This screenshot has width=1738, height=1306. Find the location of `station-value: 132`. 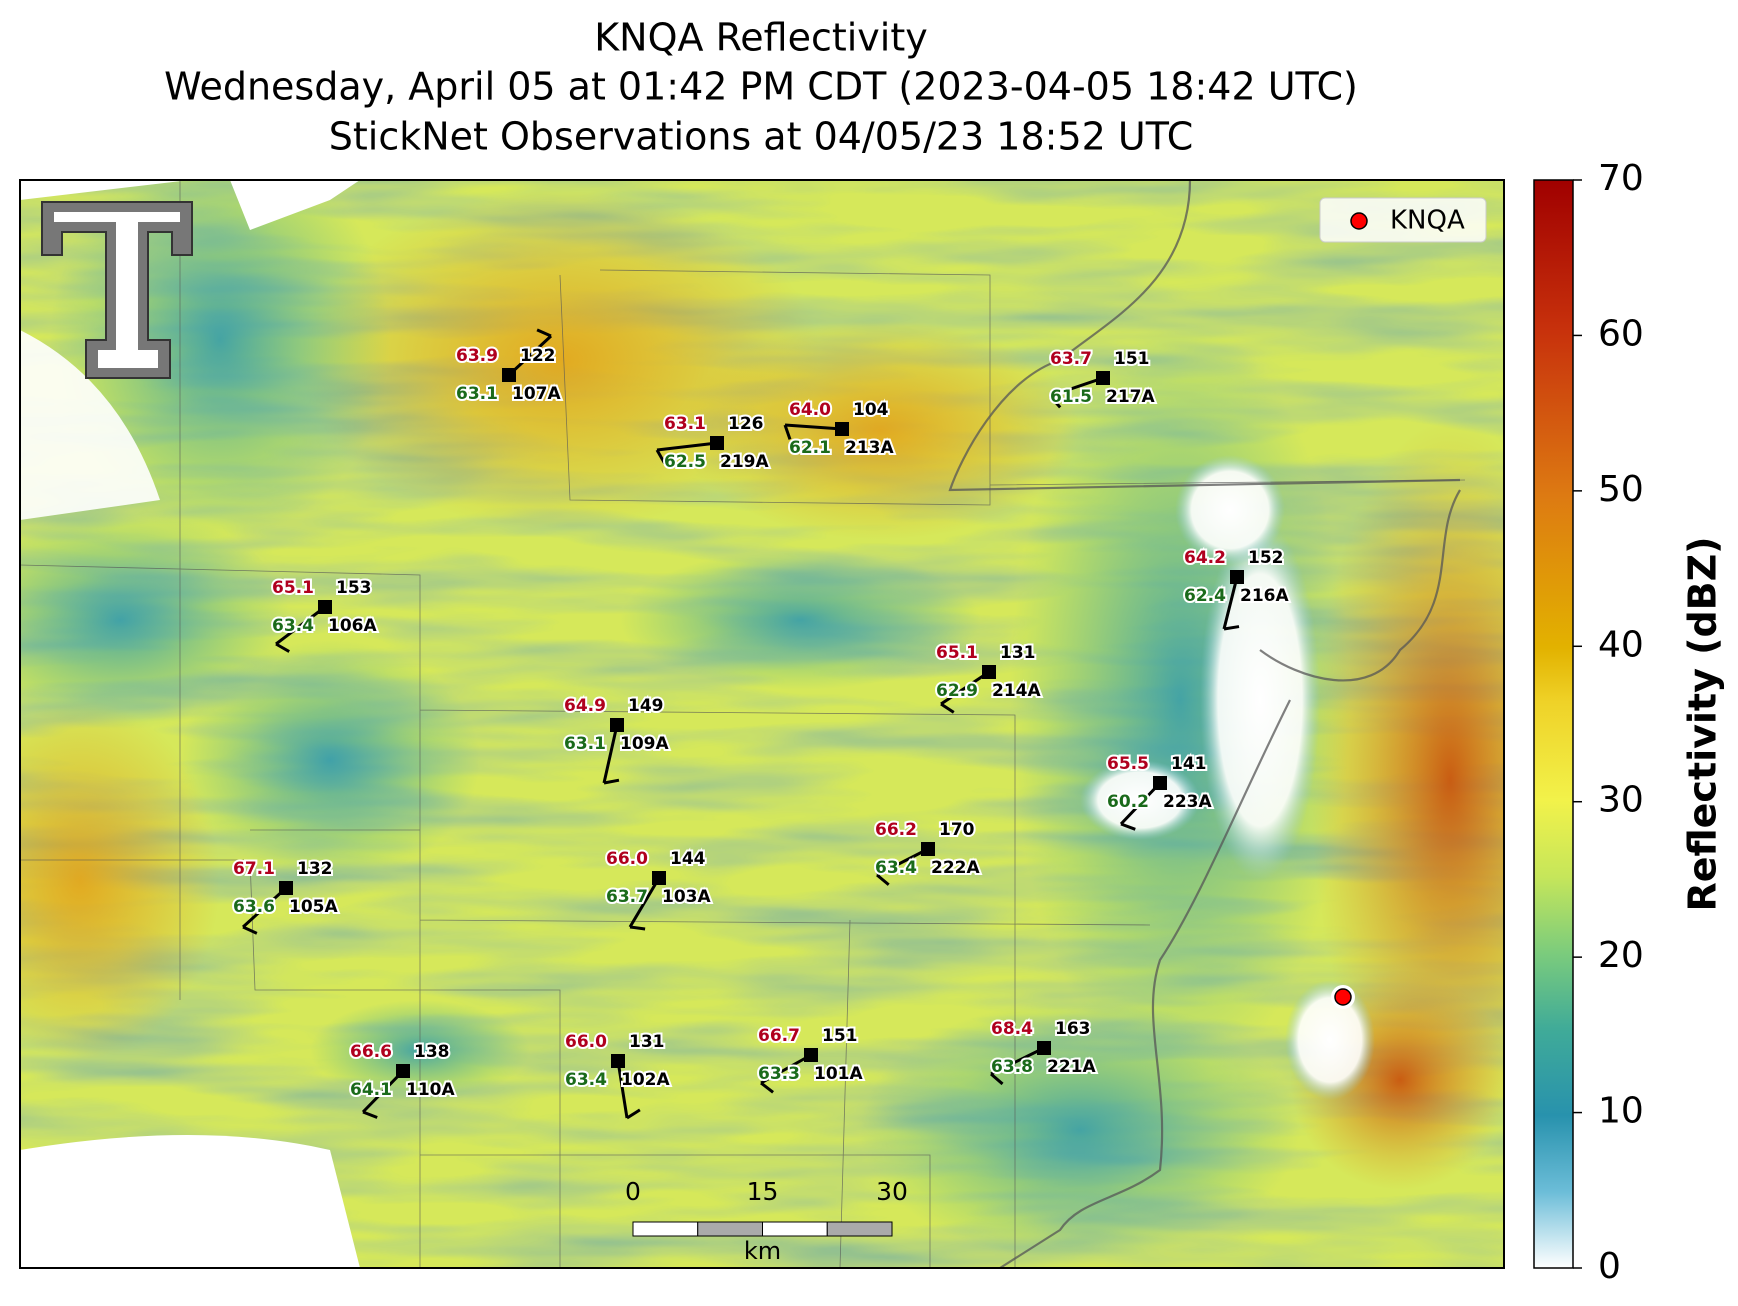

station-value: 132 is located at coordinates (315, 869).